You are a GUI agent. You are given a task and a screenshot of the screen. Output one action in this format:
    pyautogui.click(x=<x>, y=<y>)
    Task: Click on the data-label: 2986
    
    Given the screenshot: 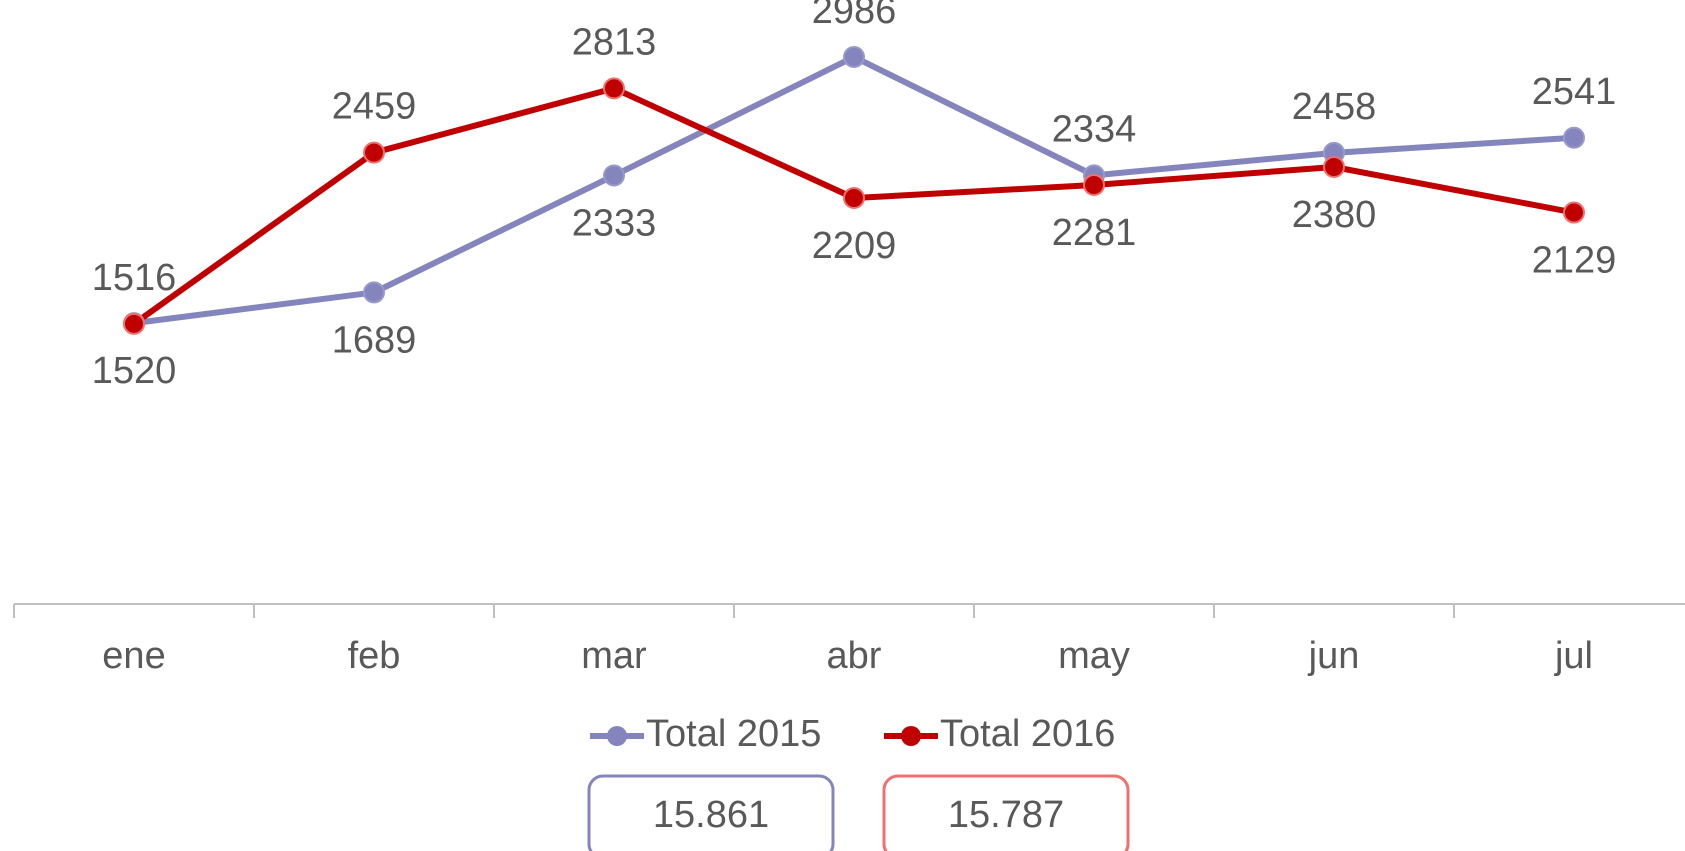 What is the action you would take?
    pyautogui.click(x=854, y=16)
    